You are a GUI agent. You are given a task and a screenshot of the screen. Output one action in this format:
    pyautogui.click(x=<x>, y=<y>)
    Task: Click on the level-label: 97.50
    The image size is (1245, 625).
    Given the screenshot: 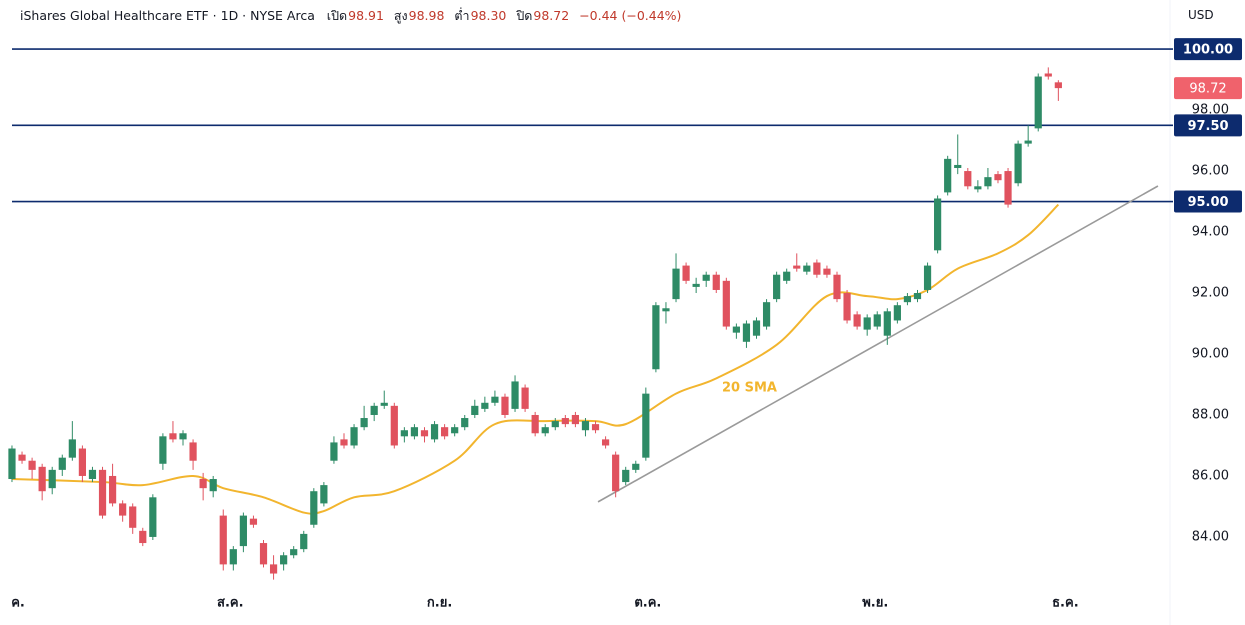 What is the action you would take?
    pyautogui.click(x=1207, y=126)
    